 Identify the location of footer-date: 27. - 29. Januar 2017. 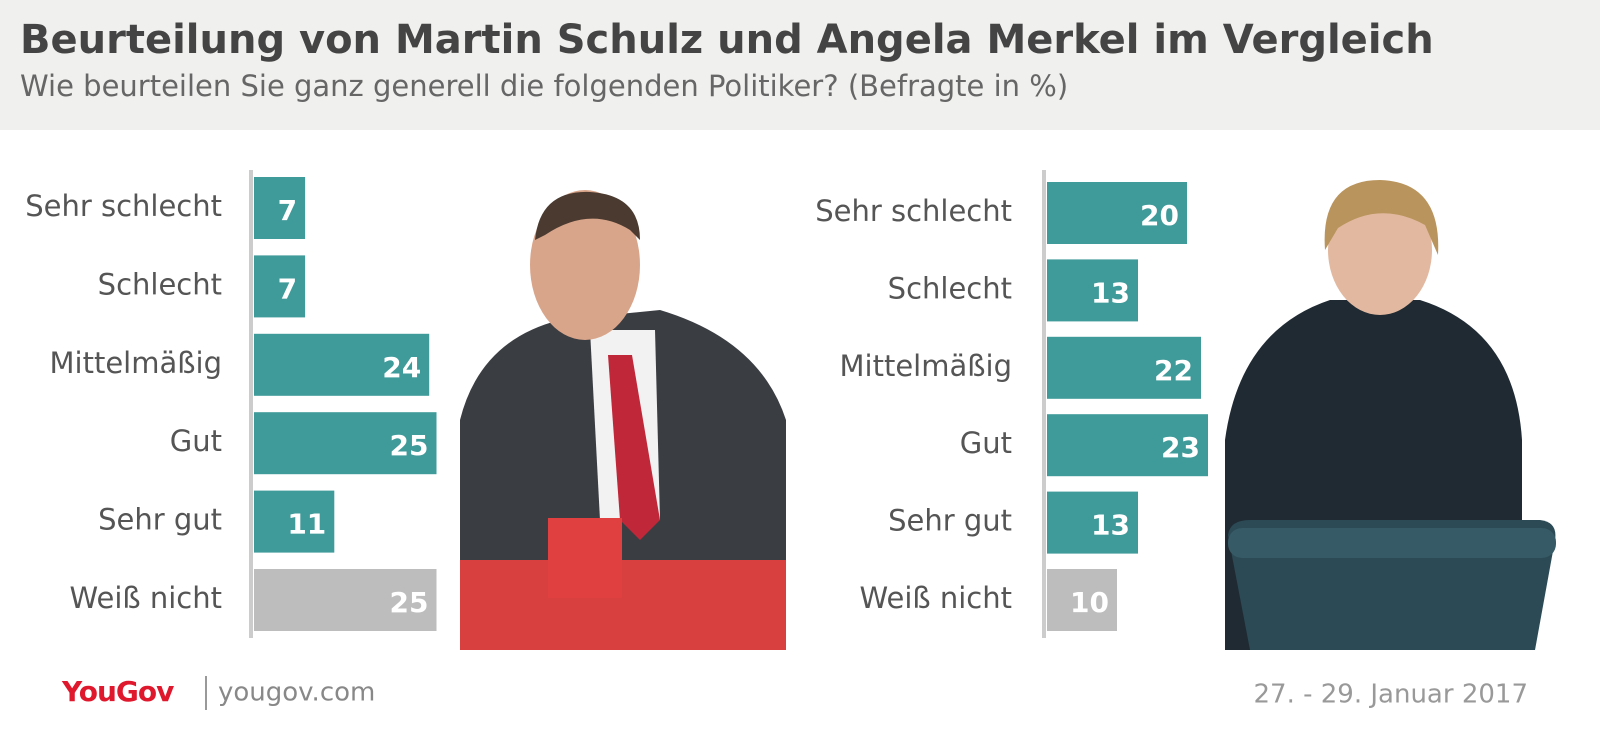
(1391, 695).